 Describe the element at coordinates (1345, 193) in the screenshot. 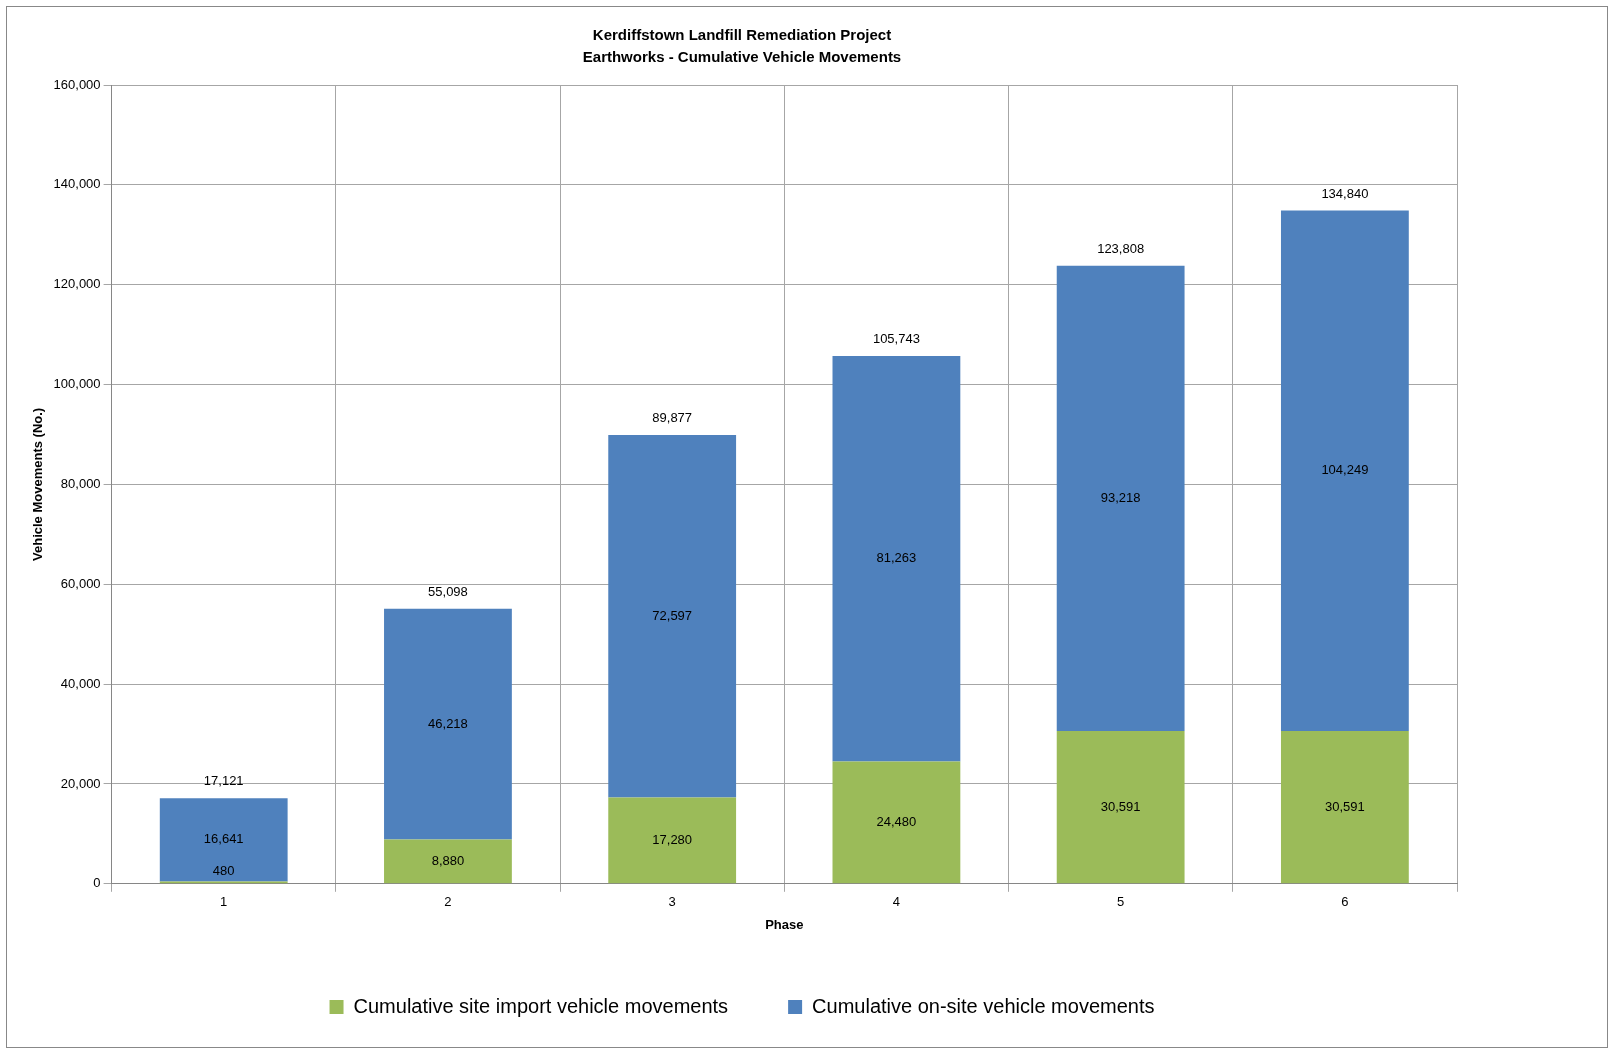

I see `total-label: 134,840` at that location.